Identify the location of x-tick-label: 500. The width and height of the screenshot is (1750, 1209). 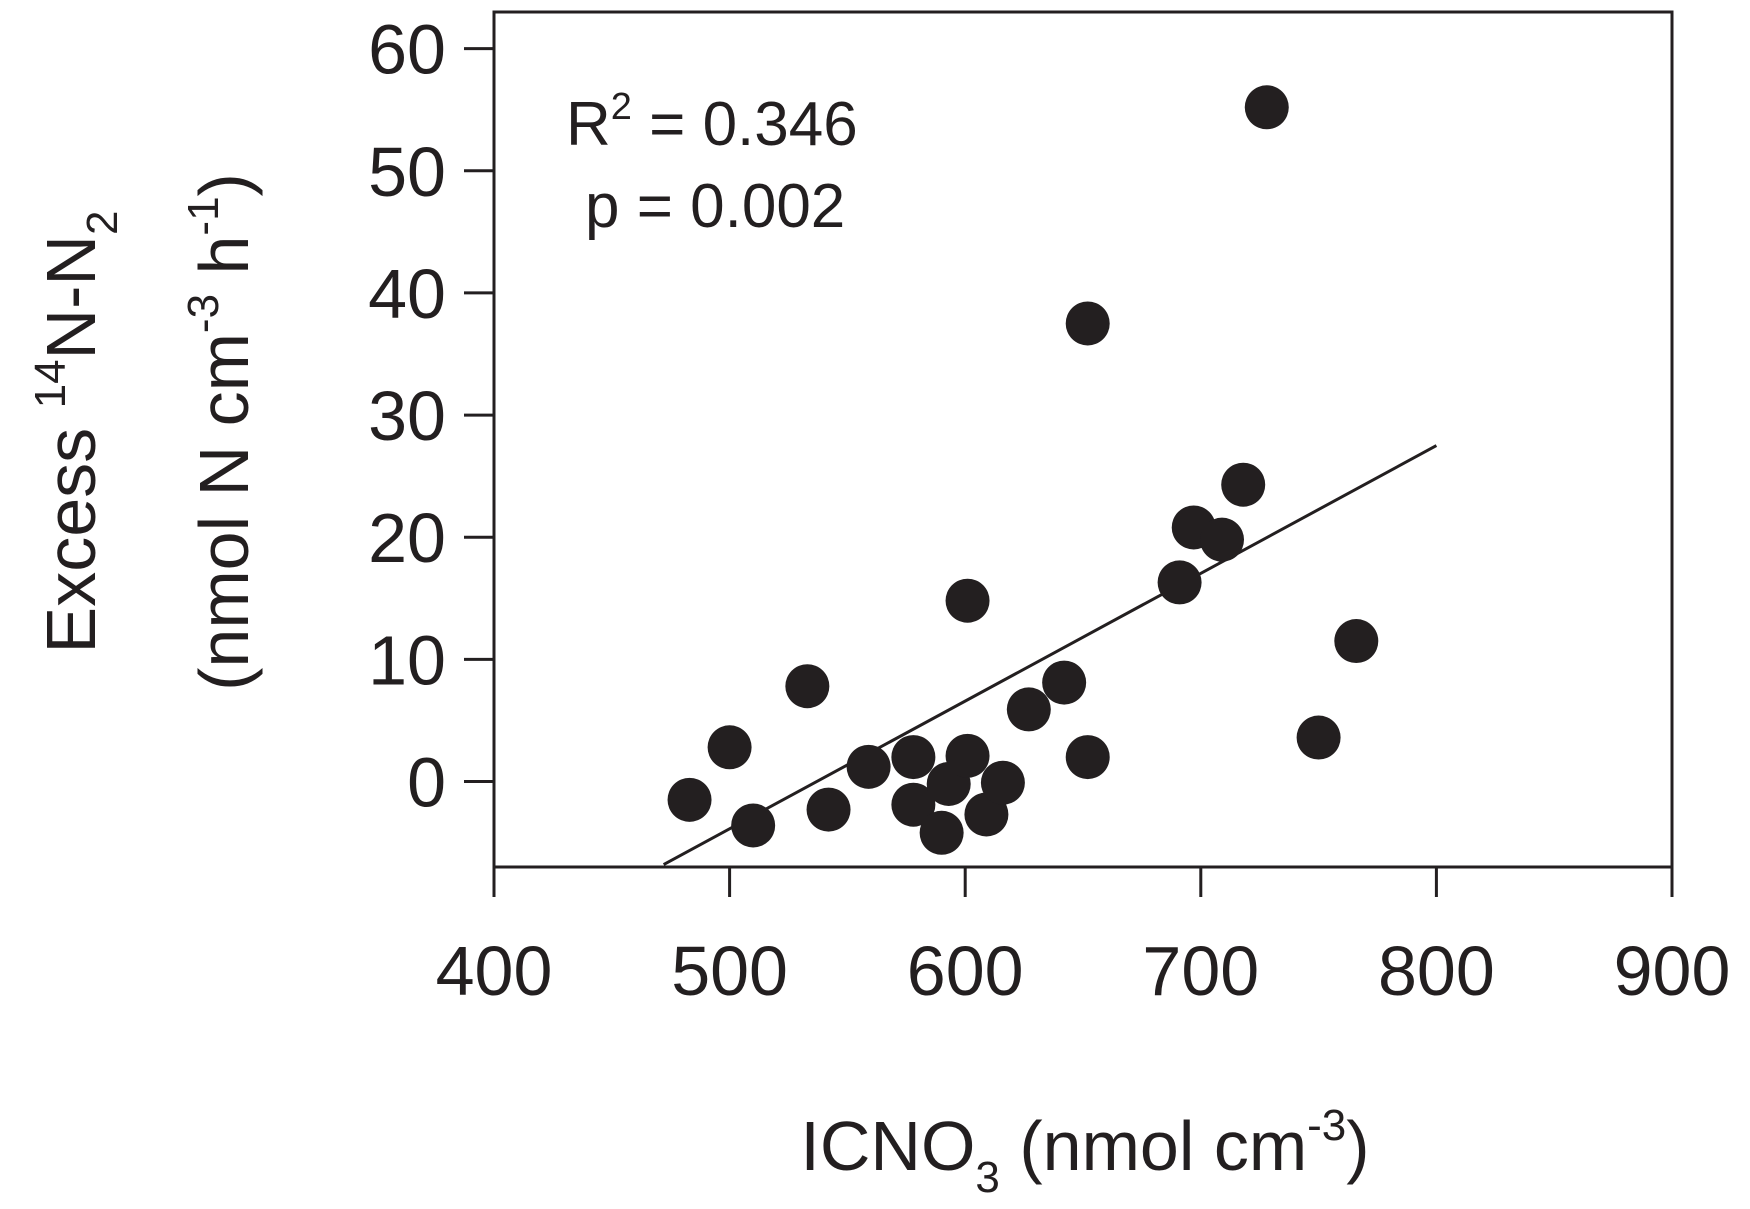
(729, 971).